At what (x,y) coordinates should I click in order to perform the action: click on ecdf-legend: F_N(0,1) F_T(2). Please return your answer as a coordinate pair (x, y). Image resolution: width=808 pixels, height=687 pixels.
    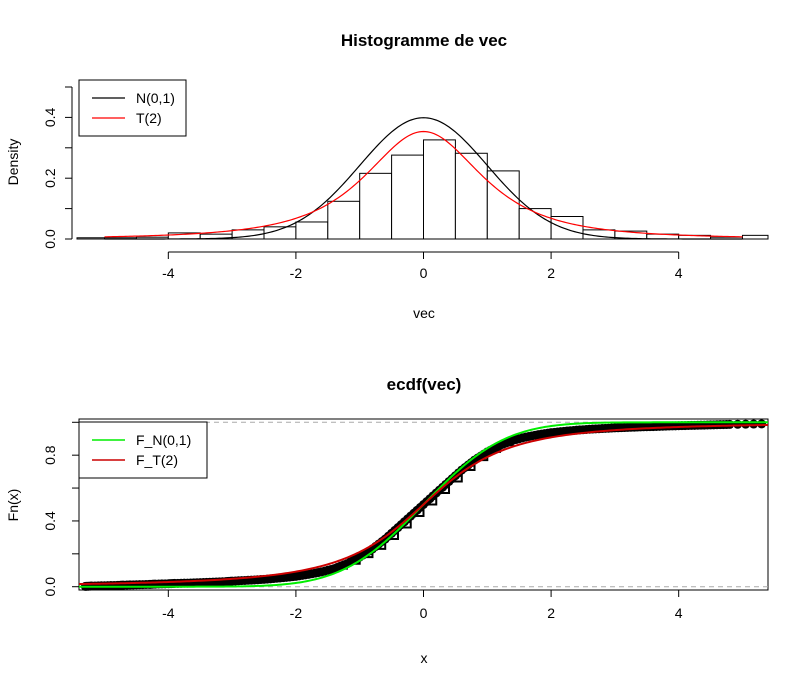
    Looking at the image, I should click on (143, 450).